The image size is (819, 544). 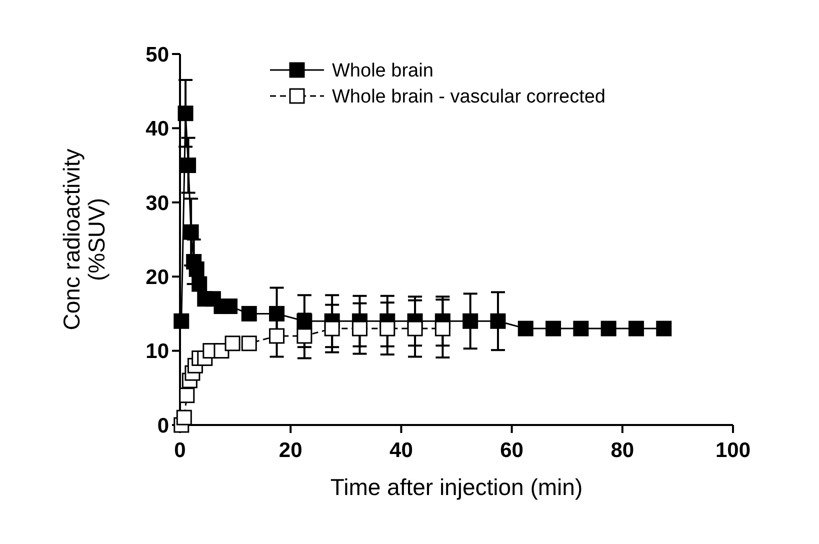 What do you see at coordinates (157, 129) in the screenshot?
I see `y-tick-label: 40` at bounding box center [157, 129].